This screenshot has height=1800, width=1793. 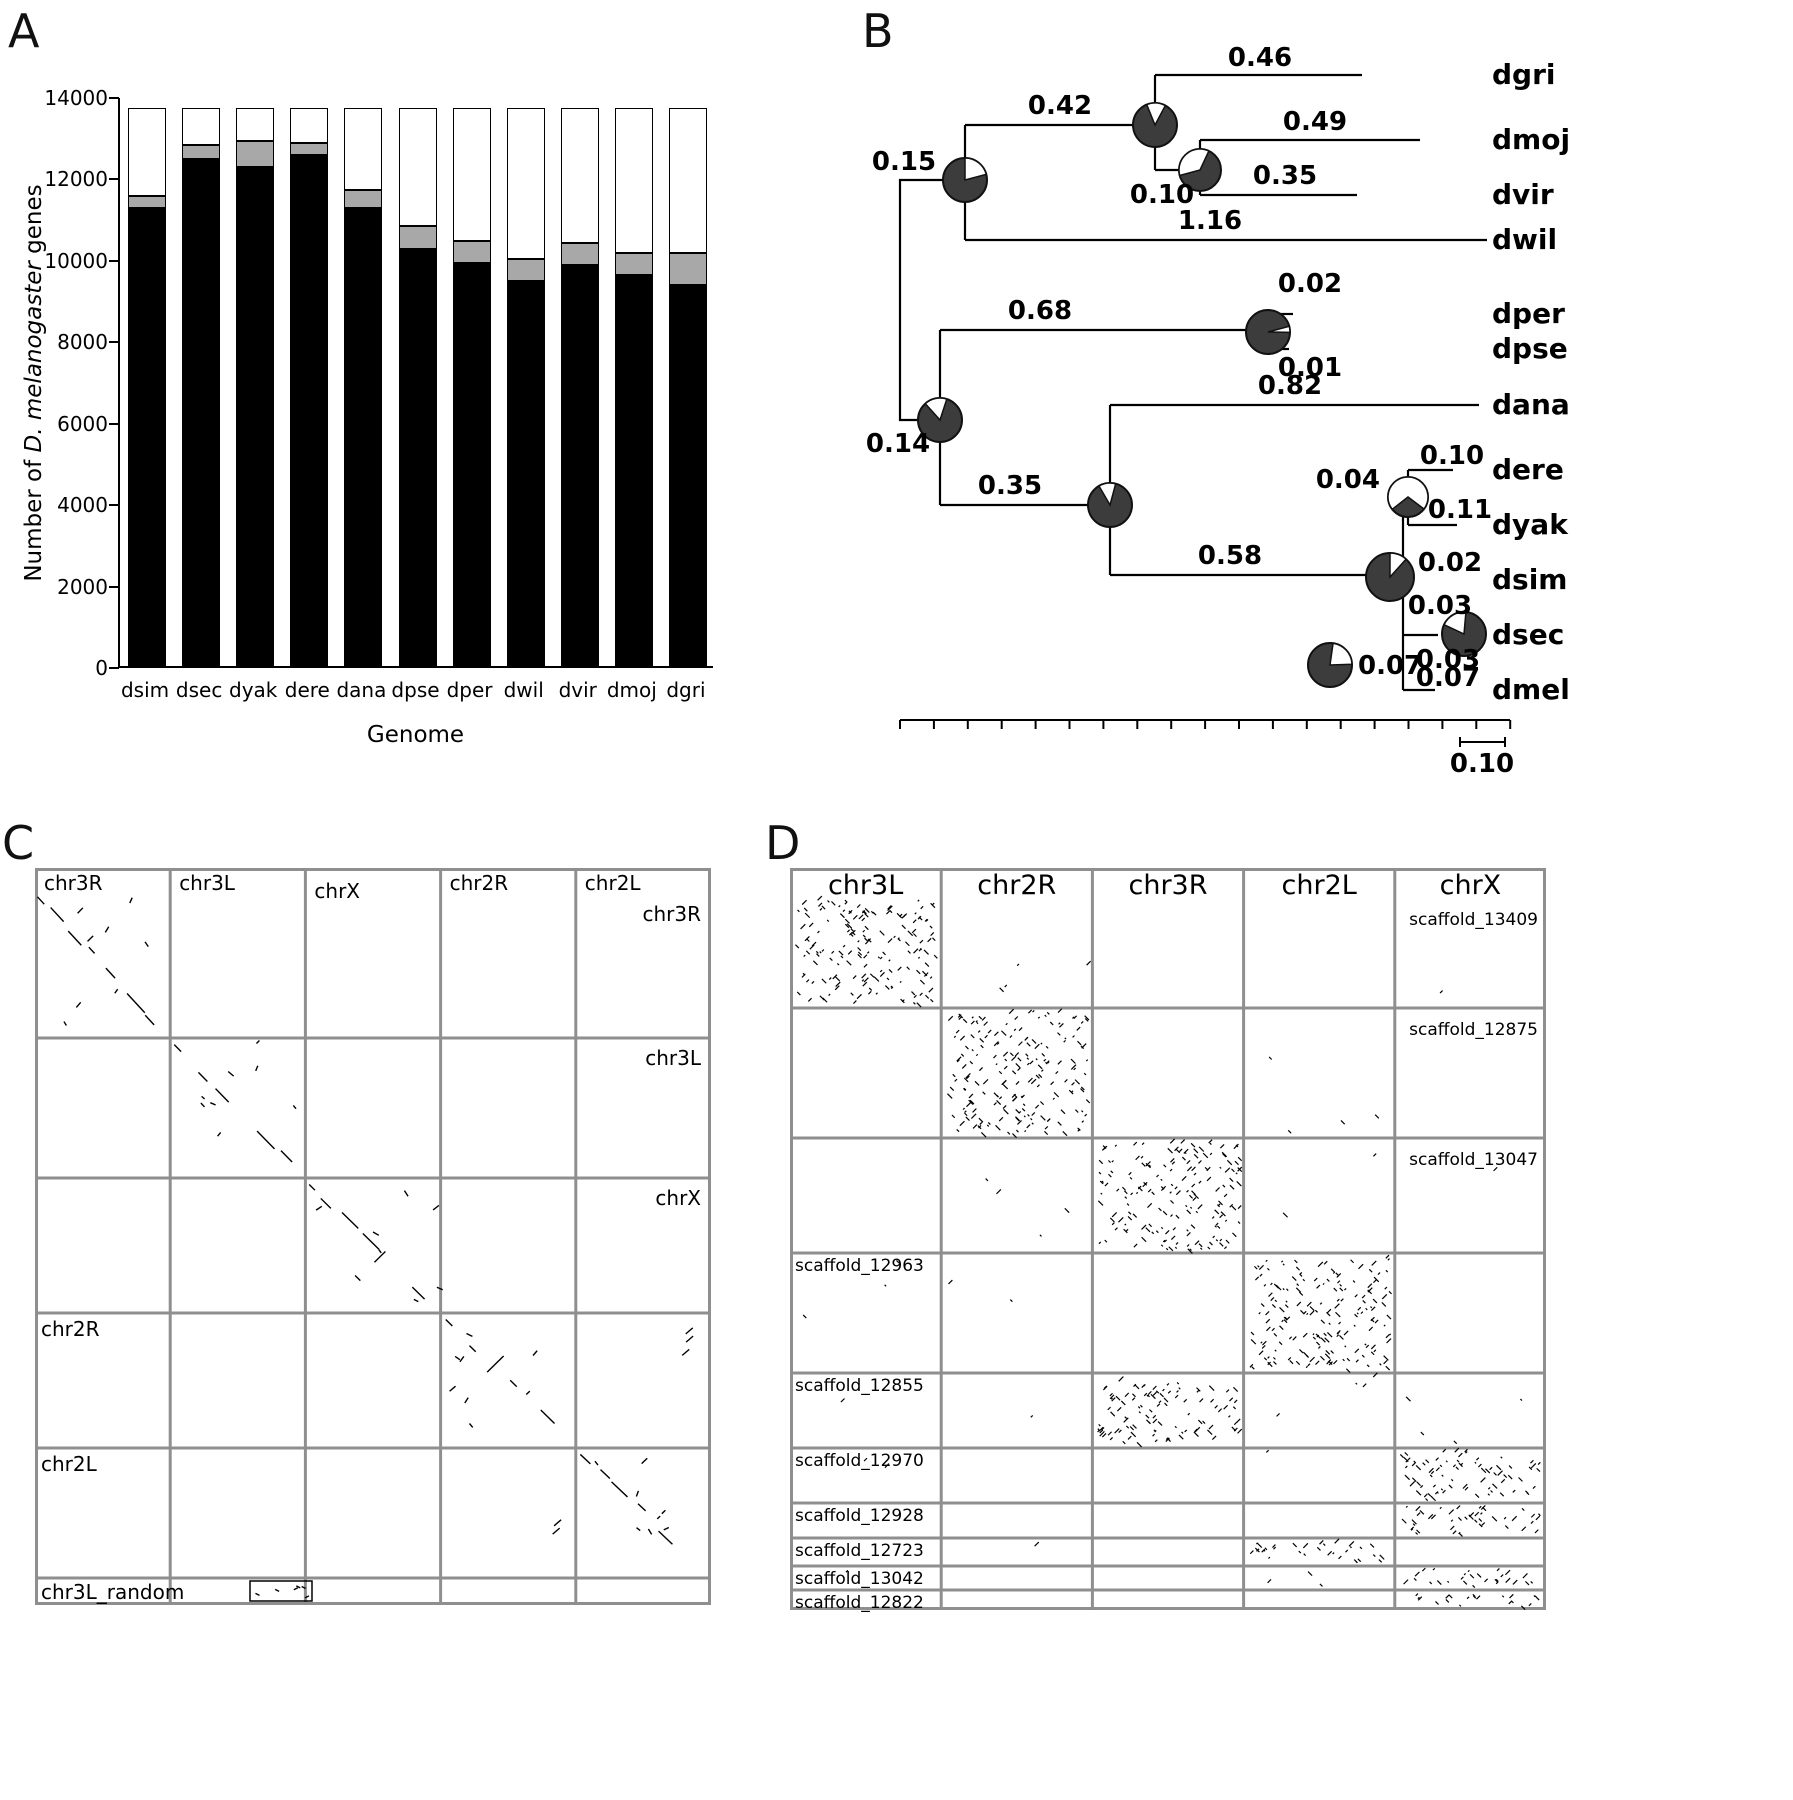 What do you see at coordinates (307, 690) in the screenshot?
I see `x-category-label: dere` at bounding box center [307, 690].